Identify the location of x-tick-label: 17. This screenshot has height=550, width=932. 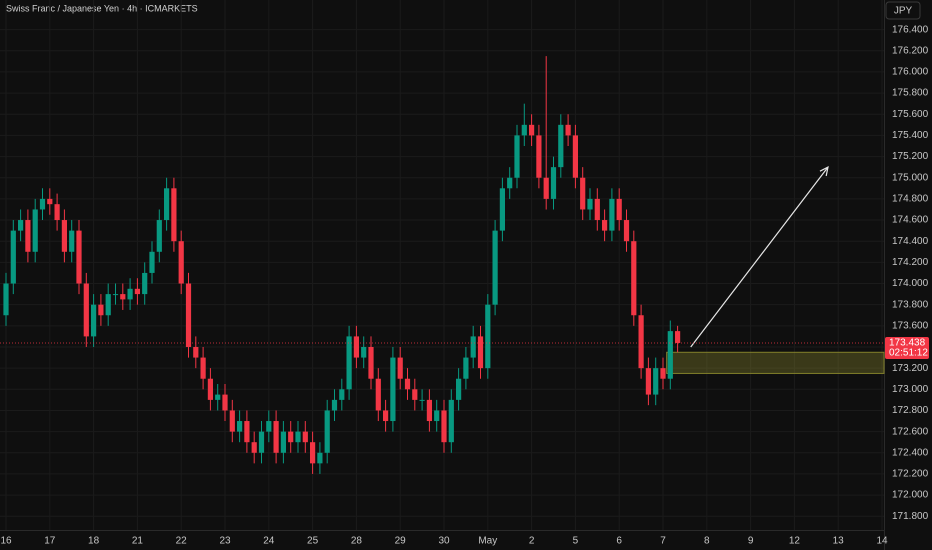
(50, 541).